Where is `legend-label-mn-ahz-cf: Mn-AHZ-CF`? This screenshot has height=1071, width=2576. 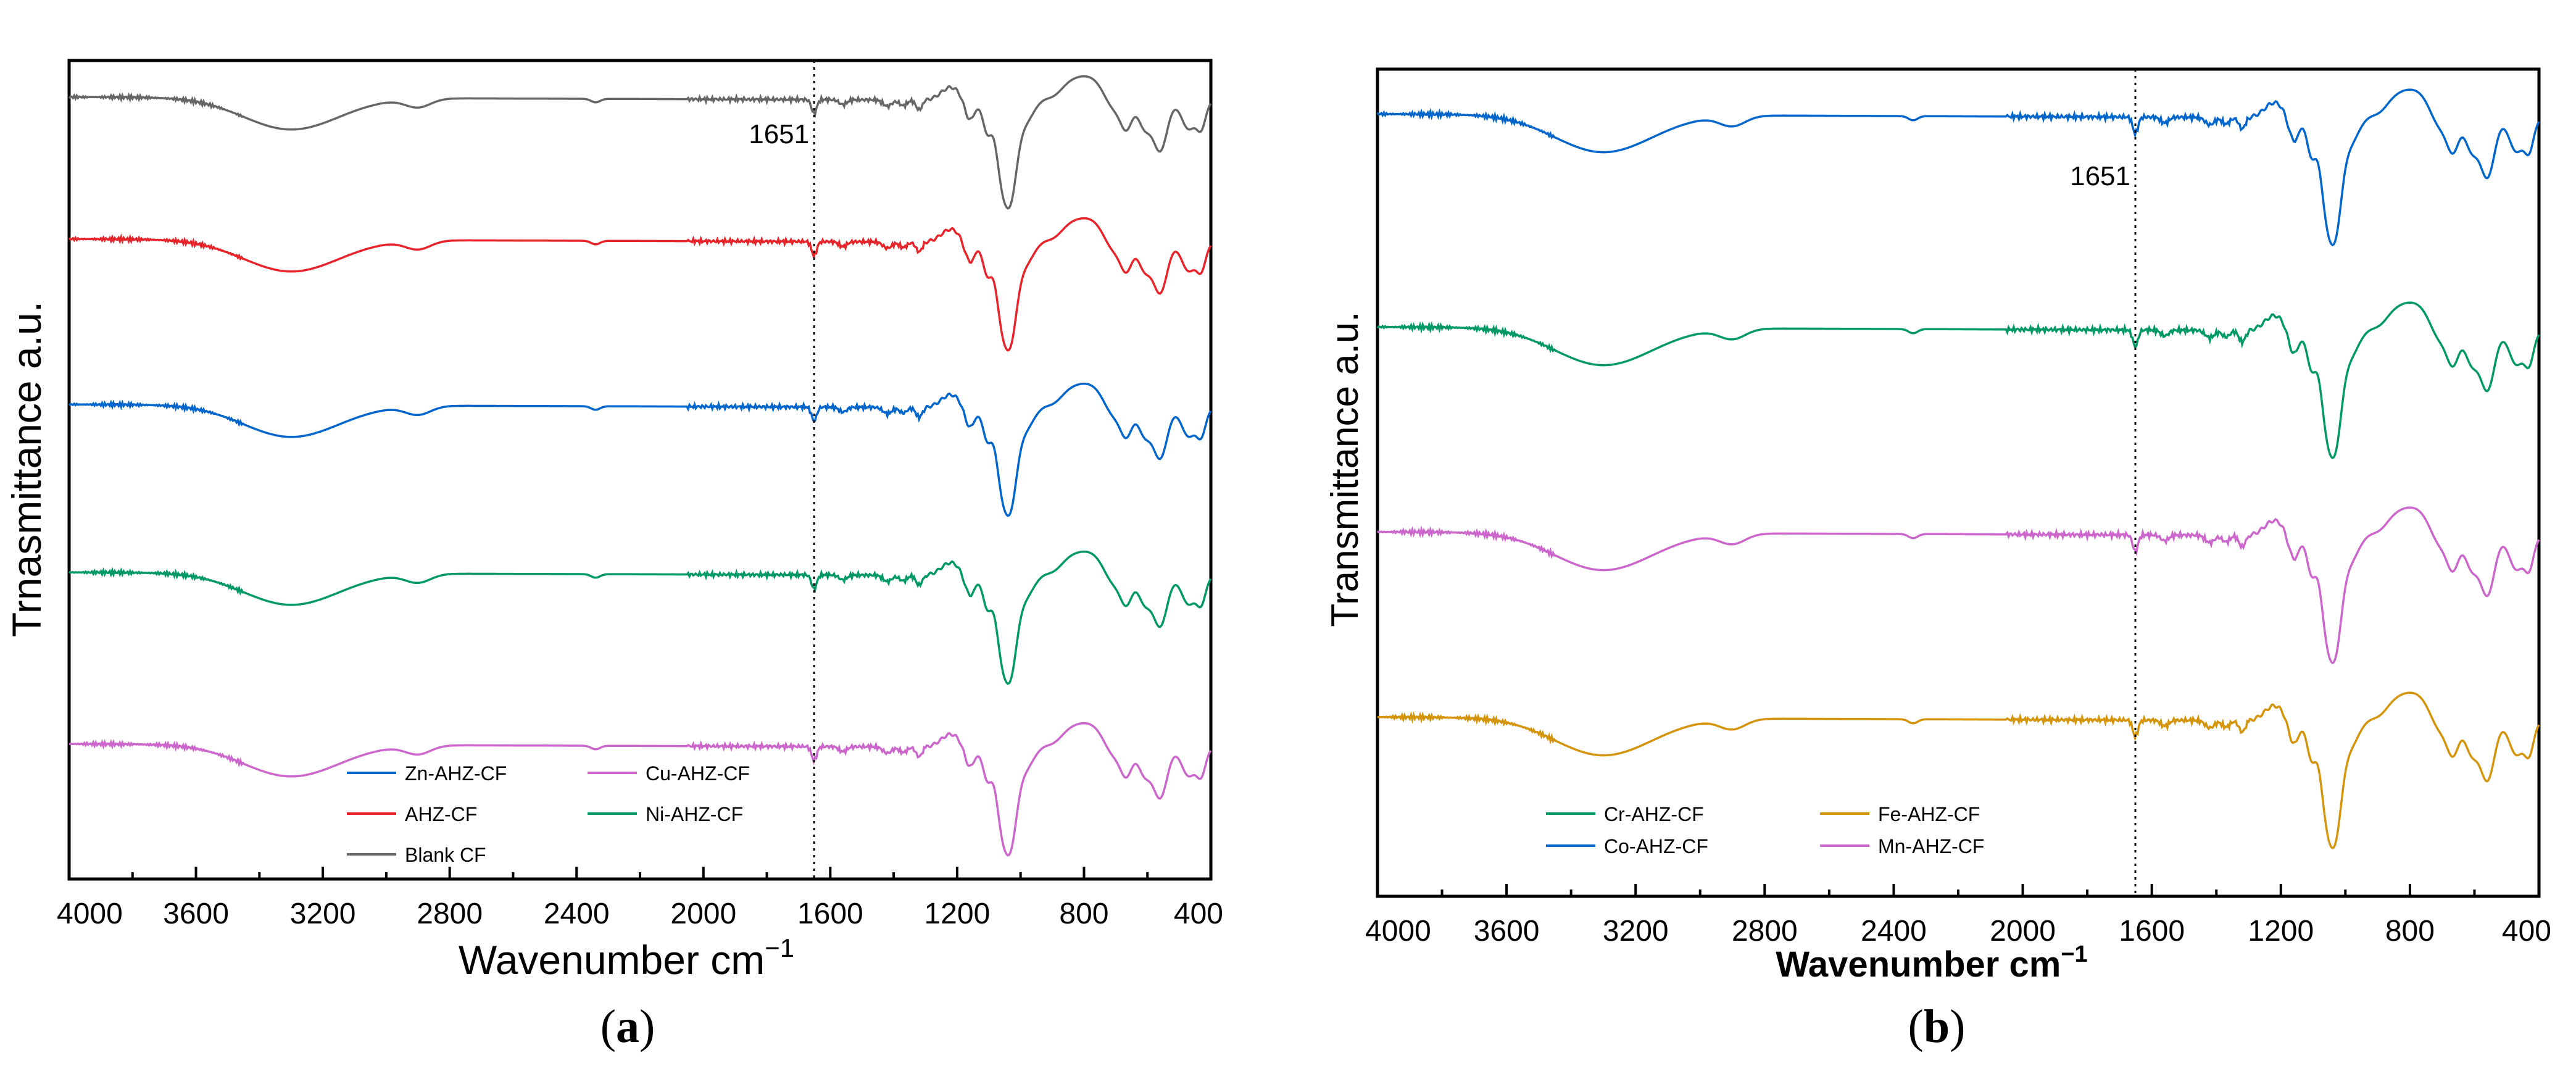 legend-label-mn-ahz-cf: Mn-AHZ-CF is located at coordinates (1931, 846).